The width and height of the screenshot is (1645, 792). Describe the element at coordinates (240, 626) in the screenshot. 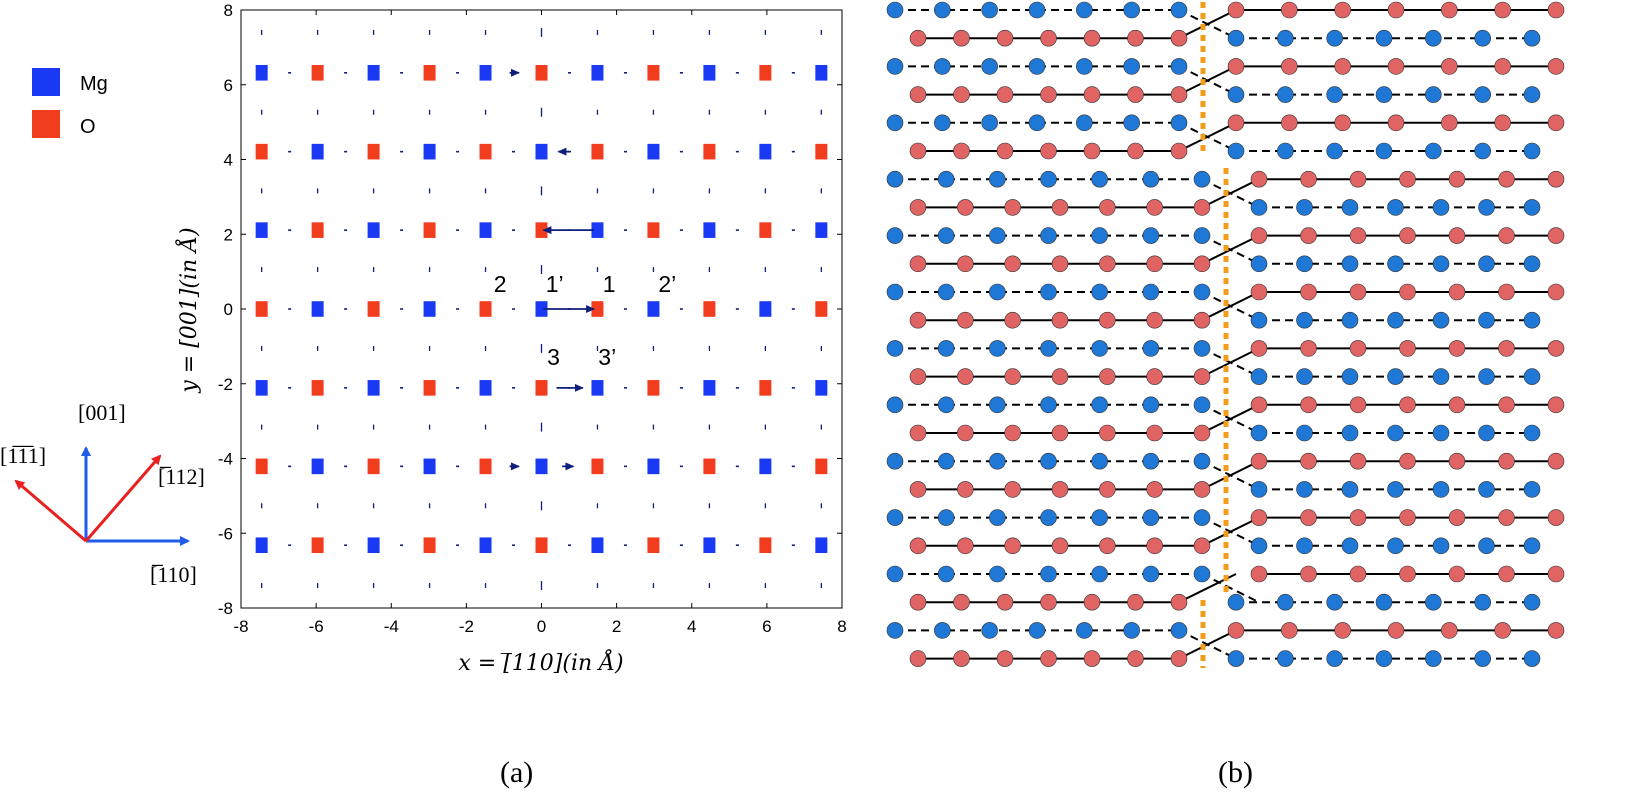

I see `x-tick-label: -8` at that location.